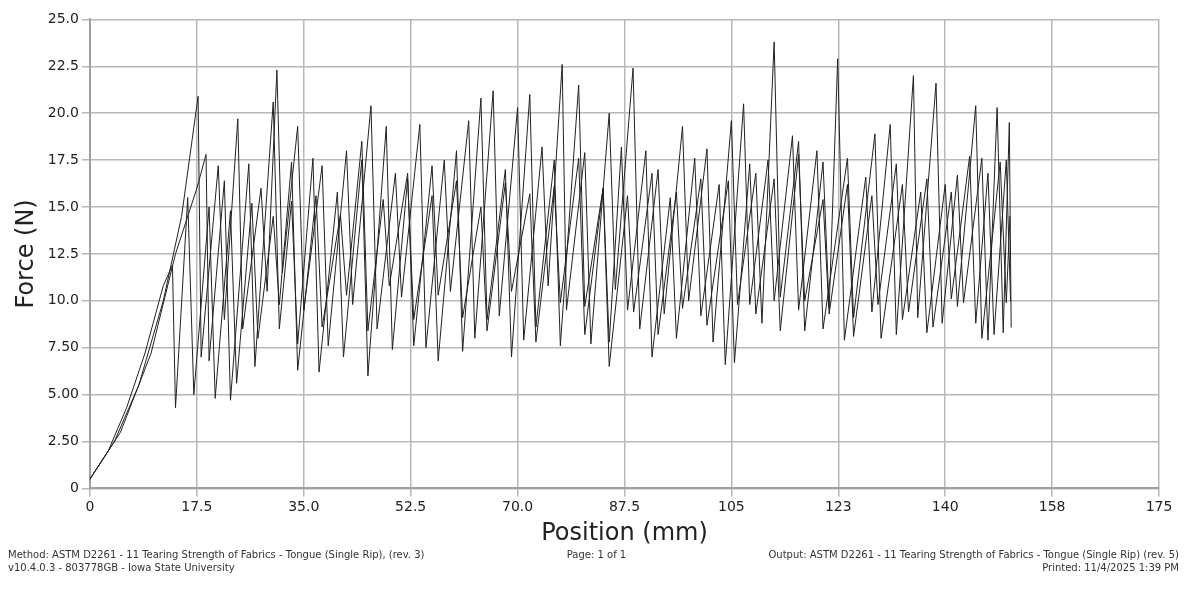 This screenshot has width=1187, height=593. I want to click on x-tick-label: 158, so click(1052, 506).